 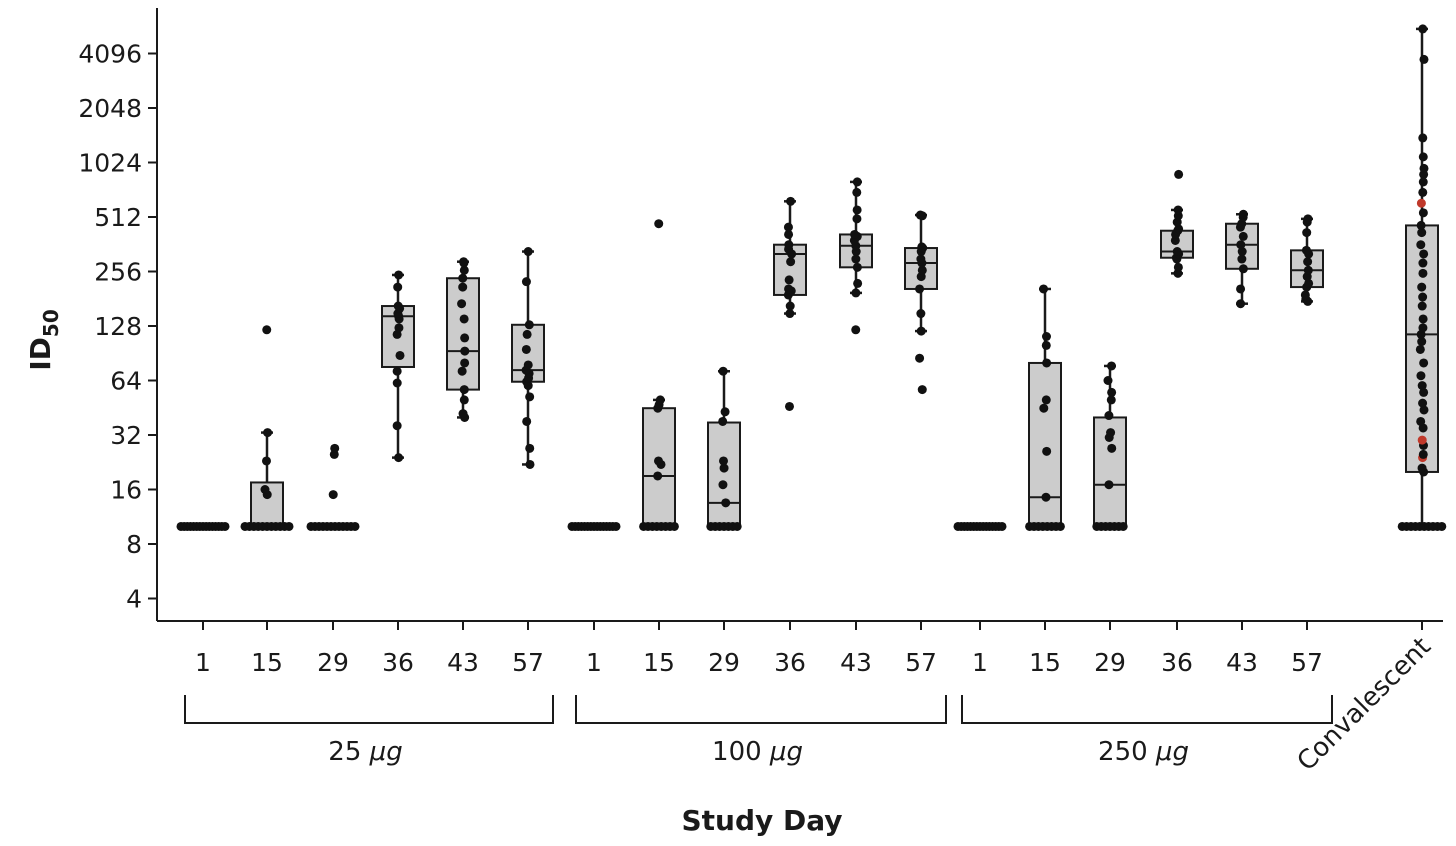 I want to click on x-axis-title: Study Day, so click(x=761, y=820).